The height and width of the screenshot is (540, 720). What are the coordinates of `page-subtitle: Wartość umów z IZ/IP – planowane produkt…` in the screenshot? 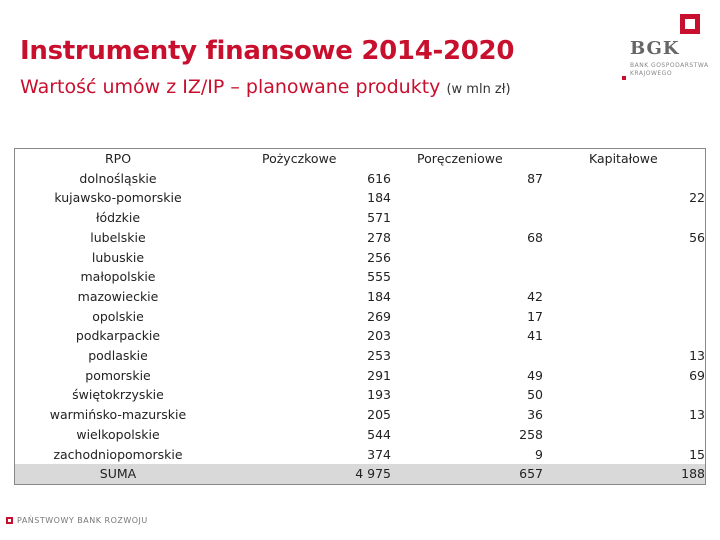 It's located at (265, 87).